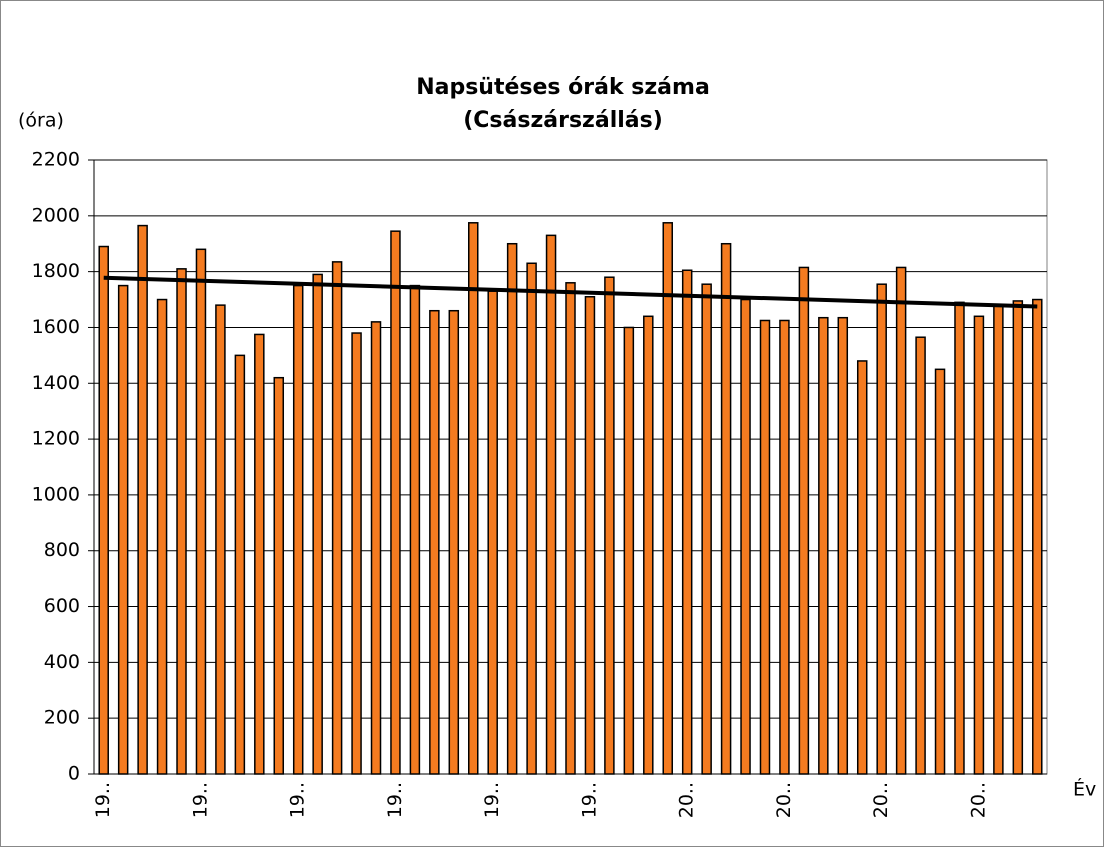 Image resolution: width=1104 pixels, height=847 pixels. What do you see at coordinates (56, 327) in the screenshot?
I see `y-tick-label: 1600` at bounding box center [56, 327].